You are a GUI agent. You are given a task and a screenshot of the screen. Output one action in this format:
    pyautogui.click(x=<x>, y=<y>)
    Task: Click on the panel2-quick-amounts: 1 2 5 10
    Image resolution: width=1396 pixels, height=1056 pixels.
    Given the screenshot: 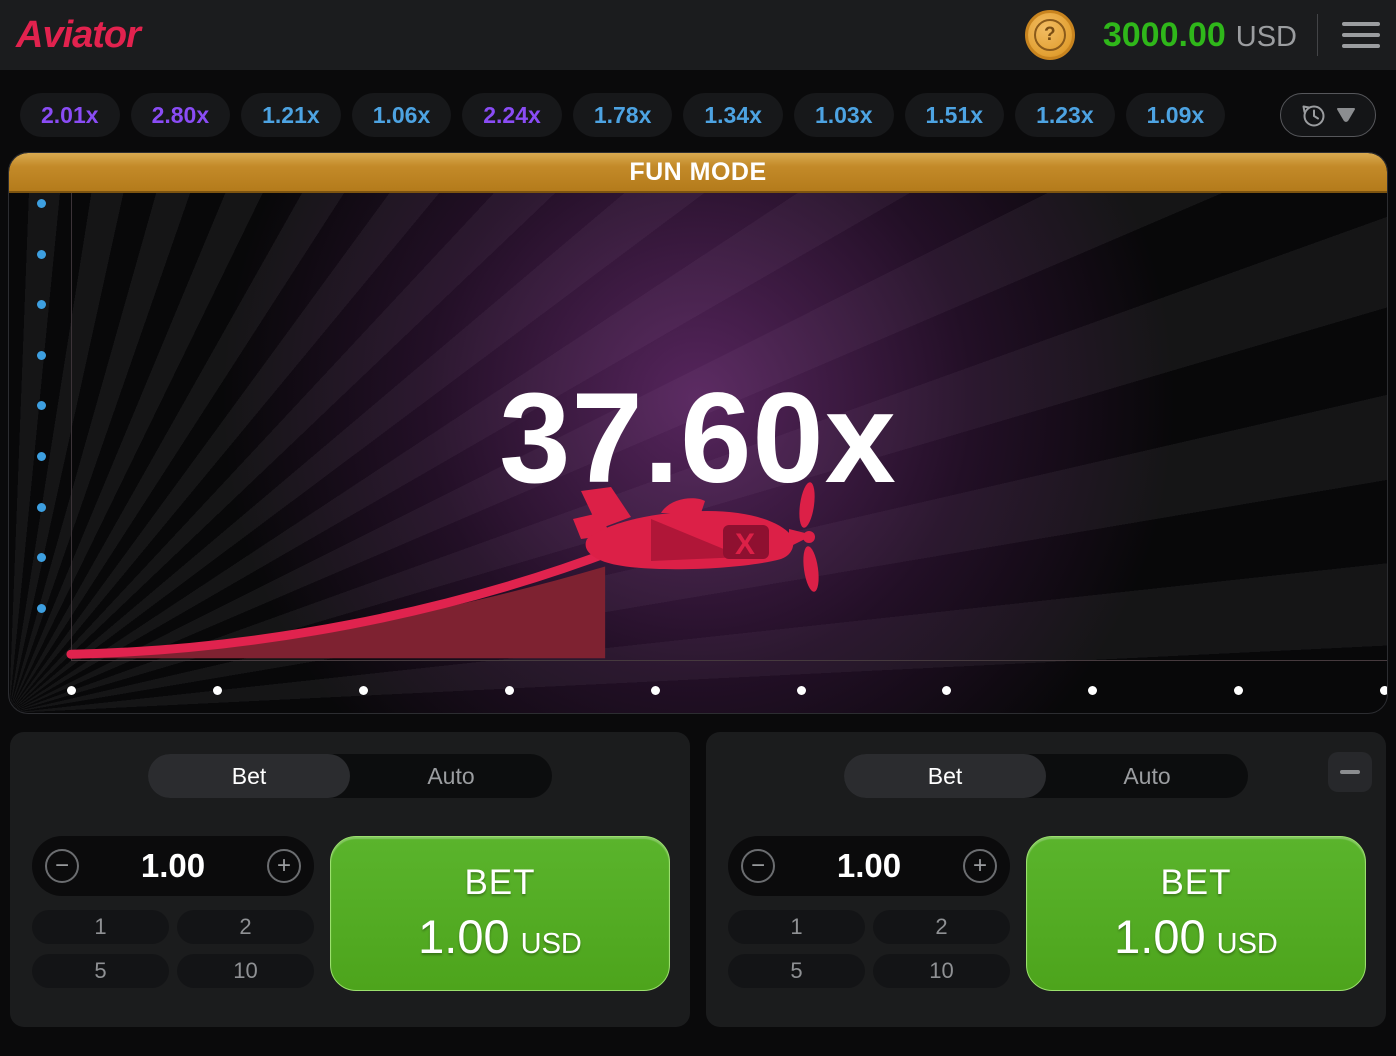 What is the action you would take?
    pyautogui.click(x=869, y=949)
    